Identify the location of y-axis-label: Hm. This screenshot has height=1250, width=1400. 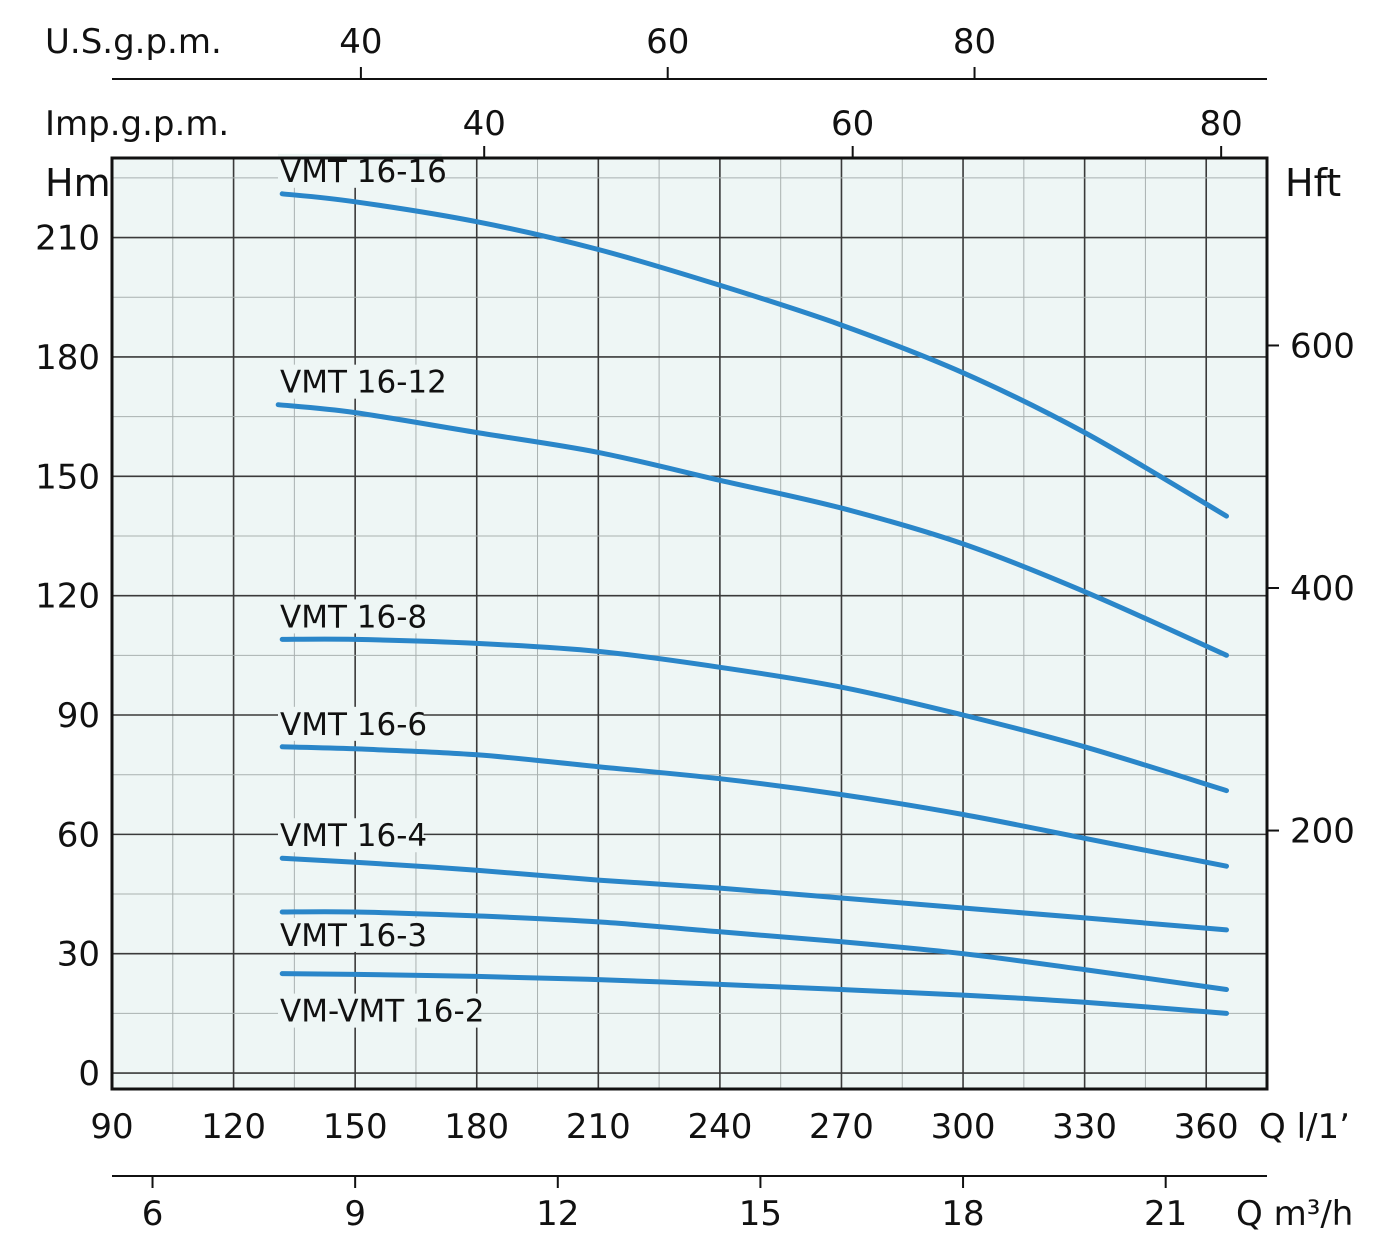
(78, 183).